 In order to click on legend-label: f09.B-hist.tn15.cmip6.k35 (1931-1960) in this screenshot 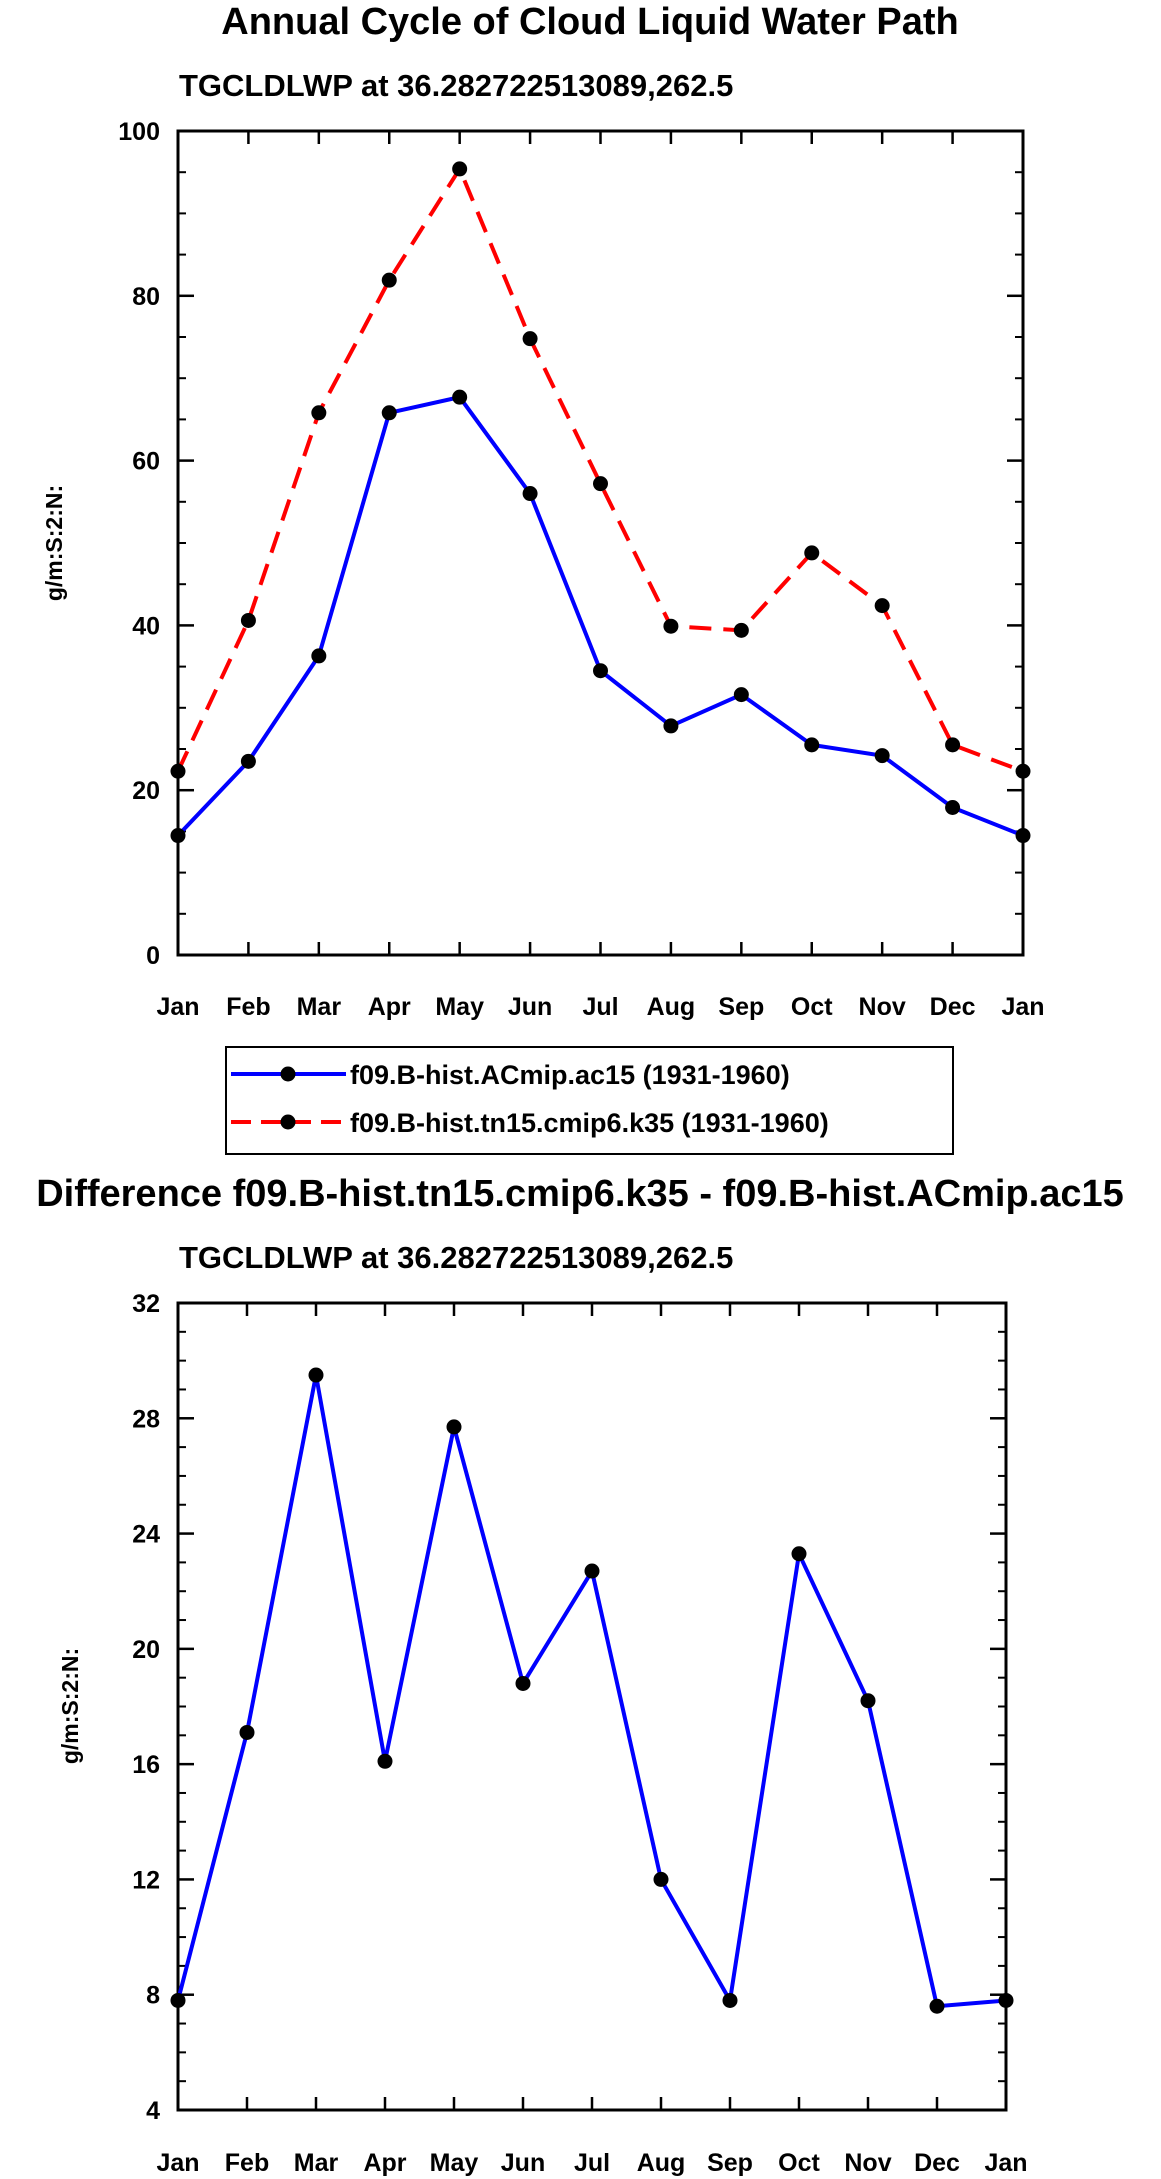, I will do `click(589, 1123)`.